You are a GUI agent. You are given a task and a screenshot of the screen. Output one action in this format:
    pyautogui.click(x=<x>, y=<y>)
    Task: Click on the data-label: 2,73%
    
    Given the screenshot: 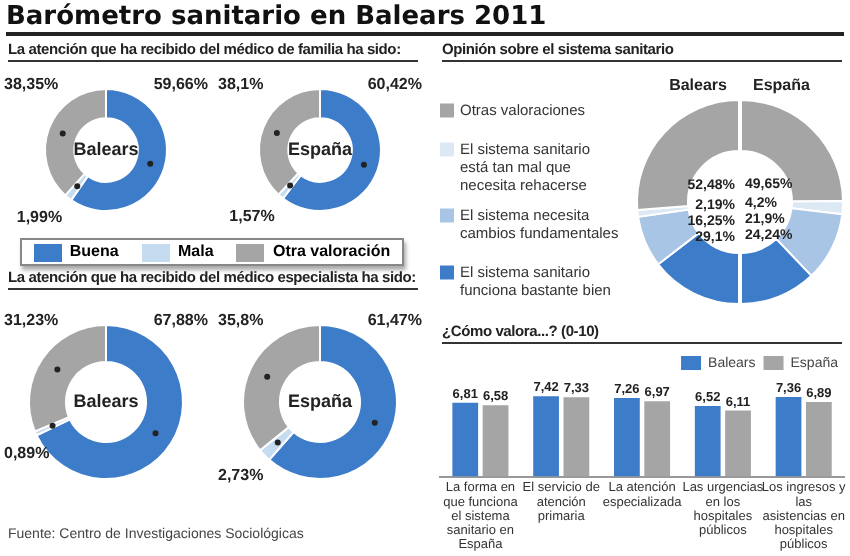 What is the action you would take?
    pyautogui.click(x=240, y=474)
    